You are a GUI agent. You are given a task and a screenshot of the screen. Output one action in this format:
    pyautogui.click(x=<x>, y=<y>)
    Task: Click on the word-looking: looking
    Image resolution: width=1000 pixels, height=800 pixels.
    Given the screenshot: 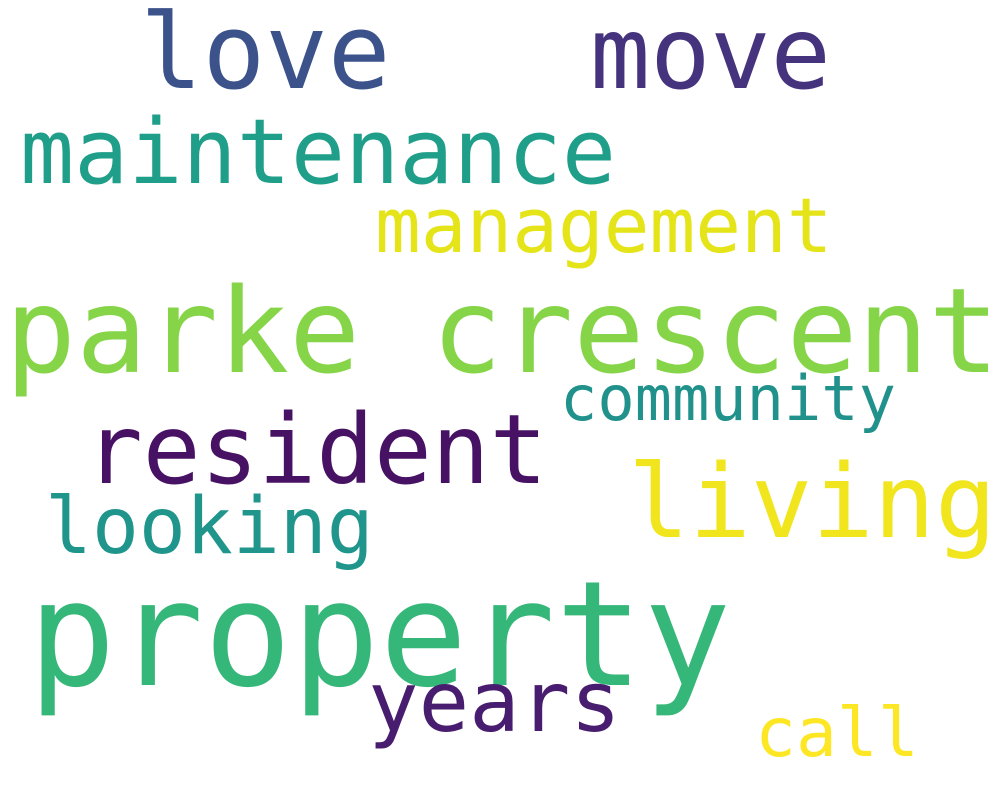 What is the action you would take?
    pyautogui.click(x=209, y=527)
    